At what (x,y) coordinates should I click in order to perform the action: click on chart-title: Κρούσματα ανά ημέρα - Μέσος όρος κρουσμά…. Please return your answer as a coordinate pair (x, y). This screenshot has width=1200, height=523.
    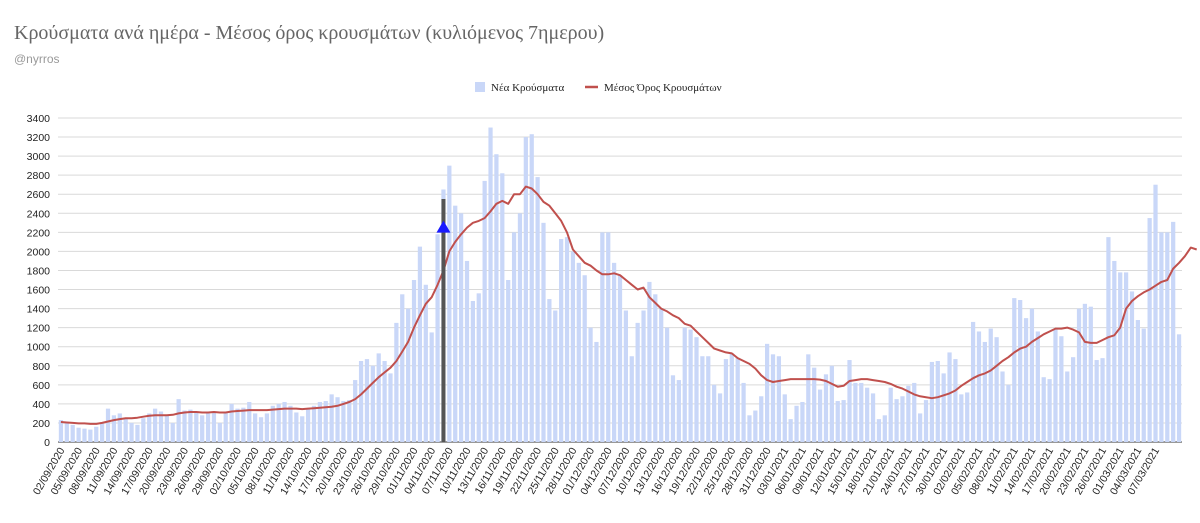
    Looking at the image, I should click on (309, 33).